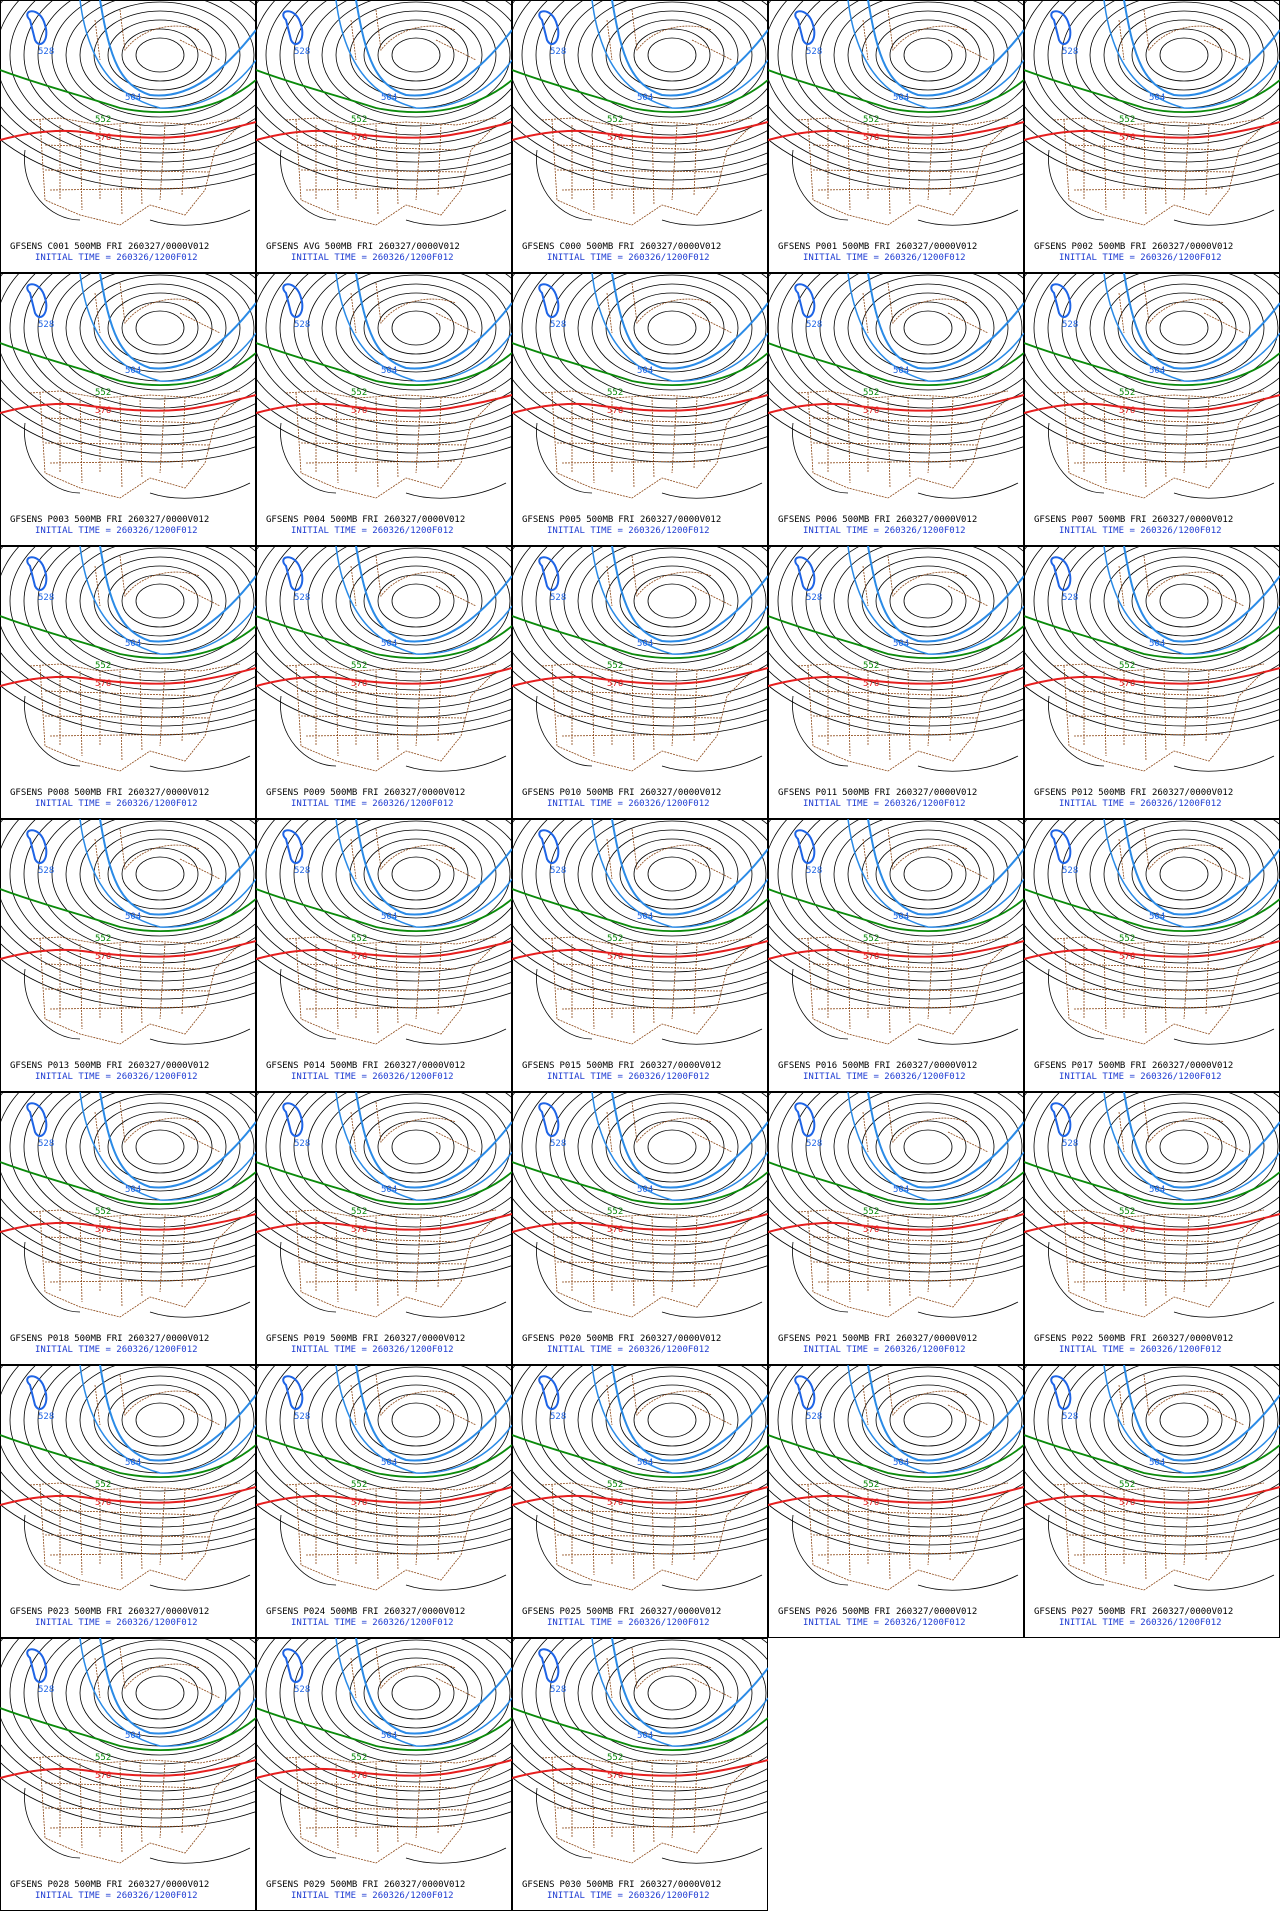 The width and height of the screenshot is (1280, 1911). I want to click on title-part: AVG, so click(312, 247).